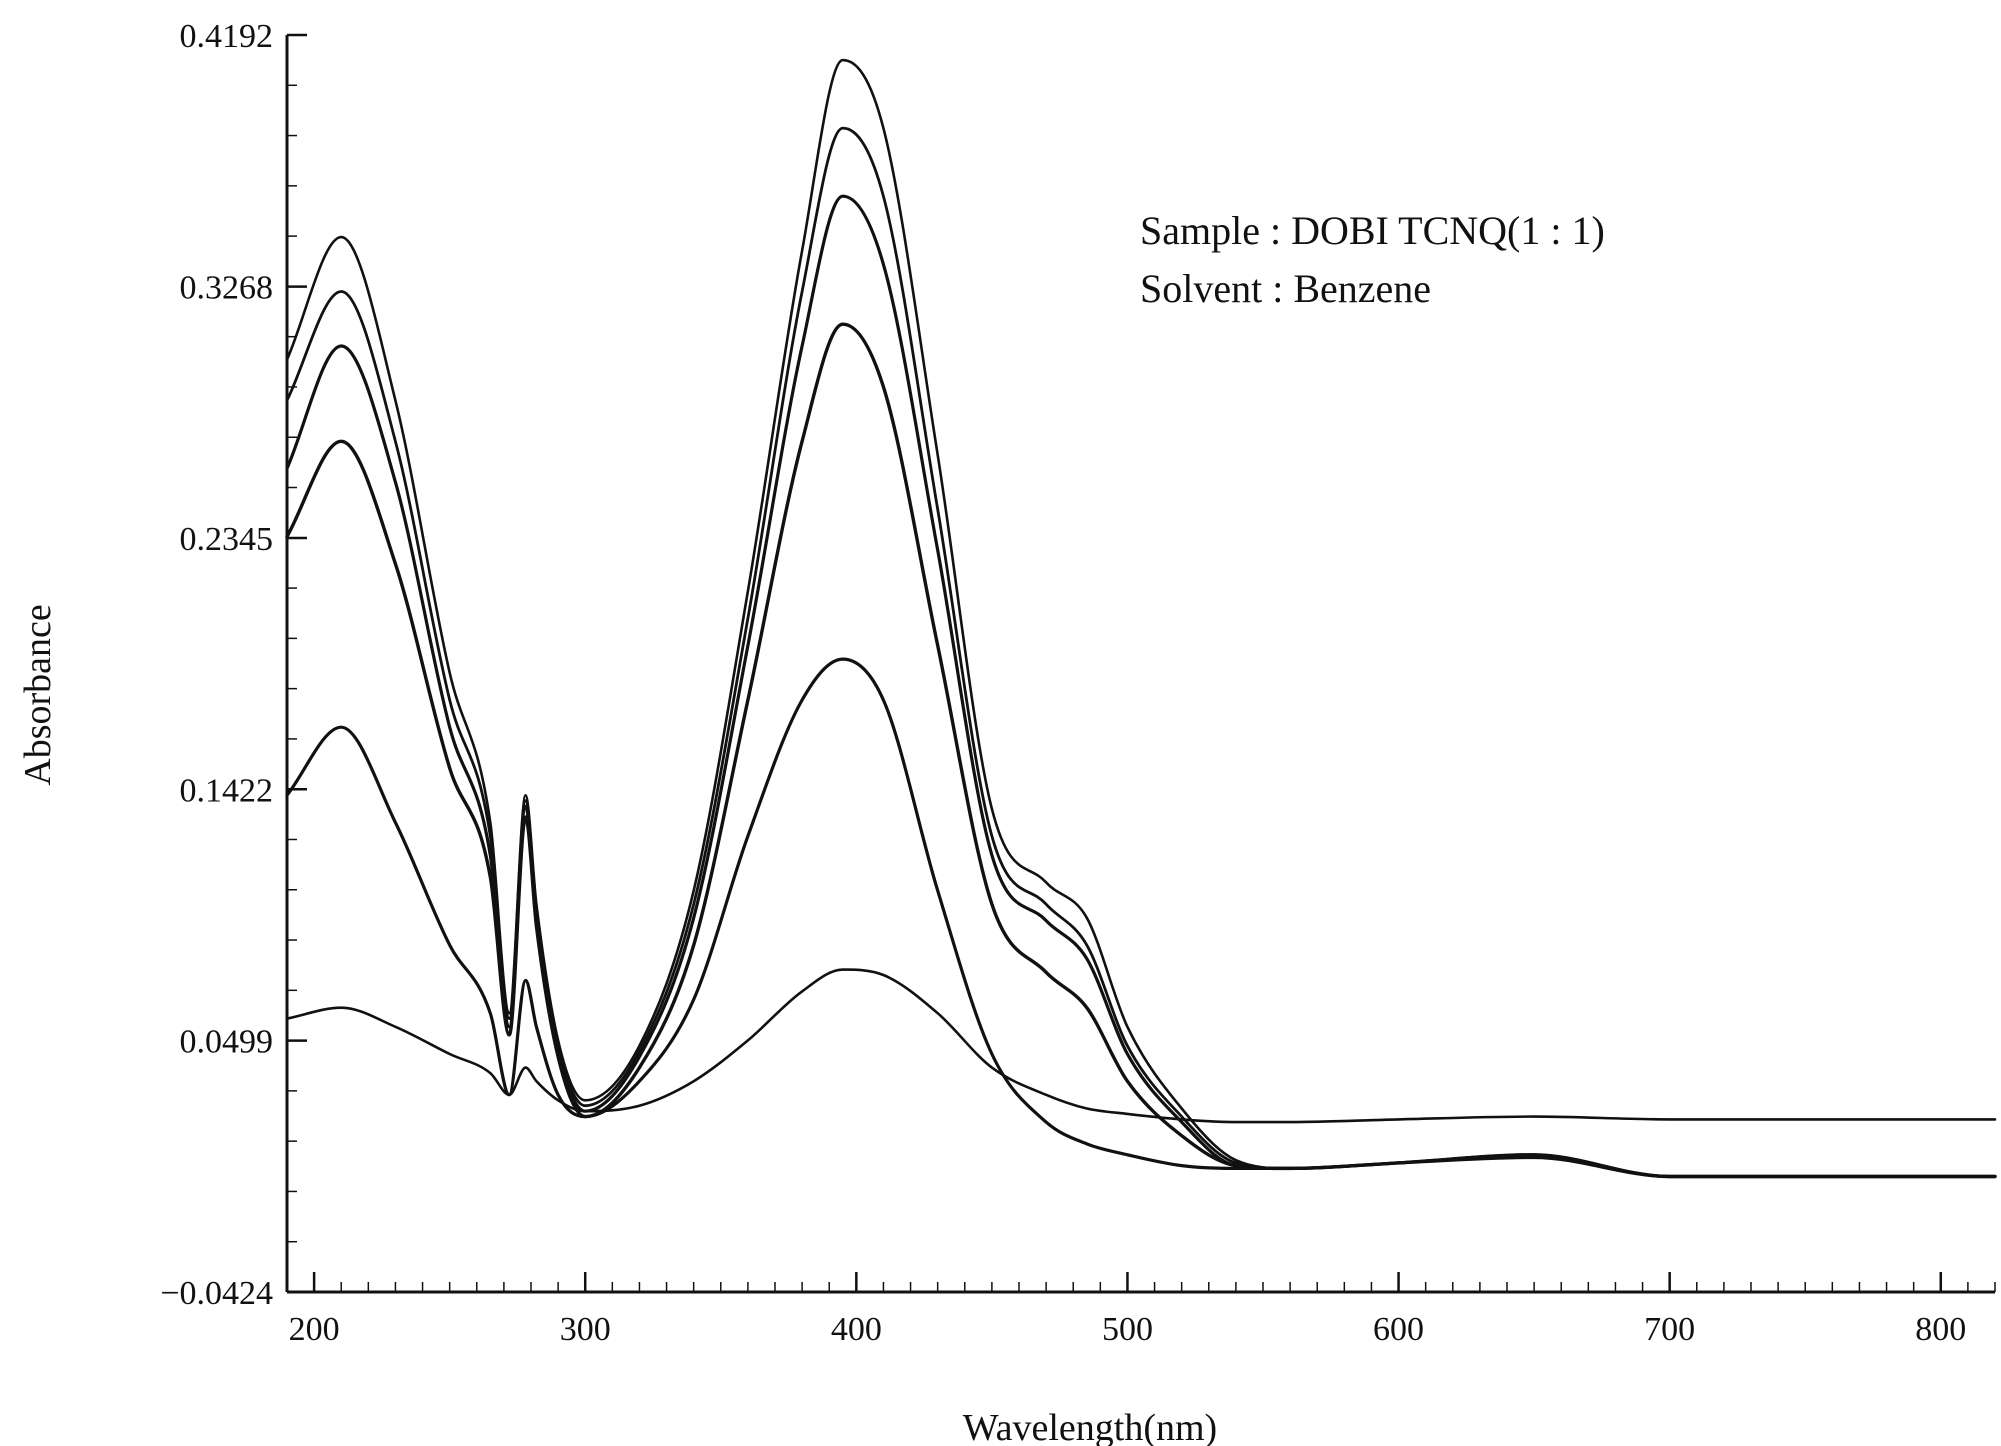  Describe the element at coordinates (1398, 1329) in the screenshot. I see `x-tick-label: 600` at that location.